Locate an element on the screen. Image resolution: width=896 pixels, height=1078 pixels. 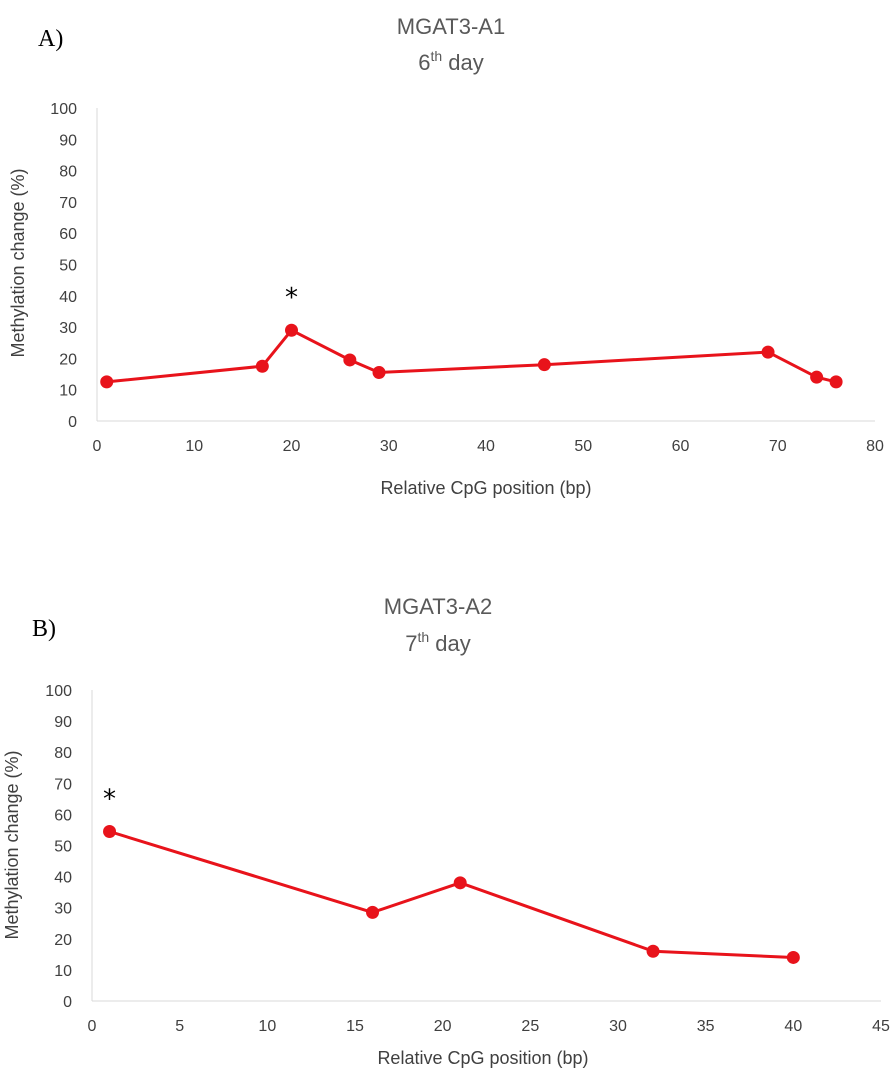
subtitle-sup-a: th is located at coordinates (436, 56).